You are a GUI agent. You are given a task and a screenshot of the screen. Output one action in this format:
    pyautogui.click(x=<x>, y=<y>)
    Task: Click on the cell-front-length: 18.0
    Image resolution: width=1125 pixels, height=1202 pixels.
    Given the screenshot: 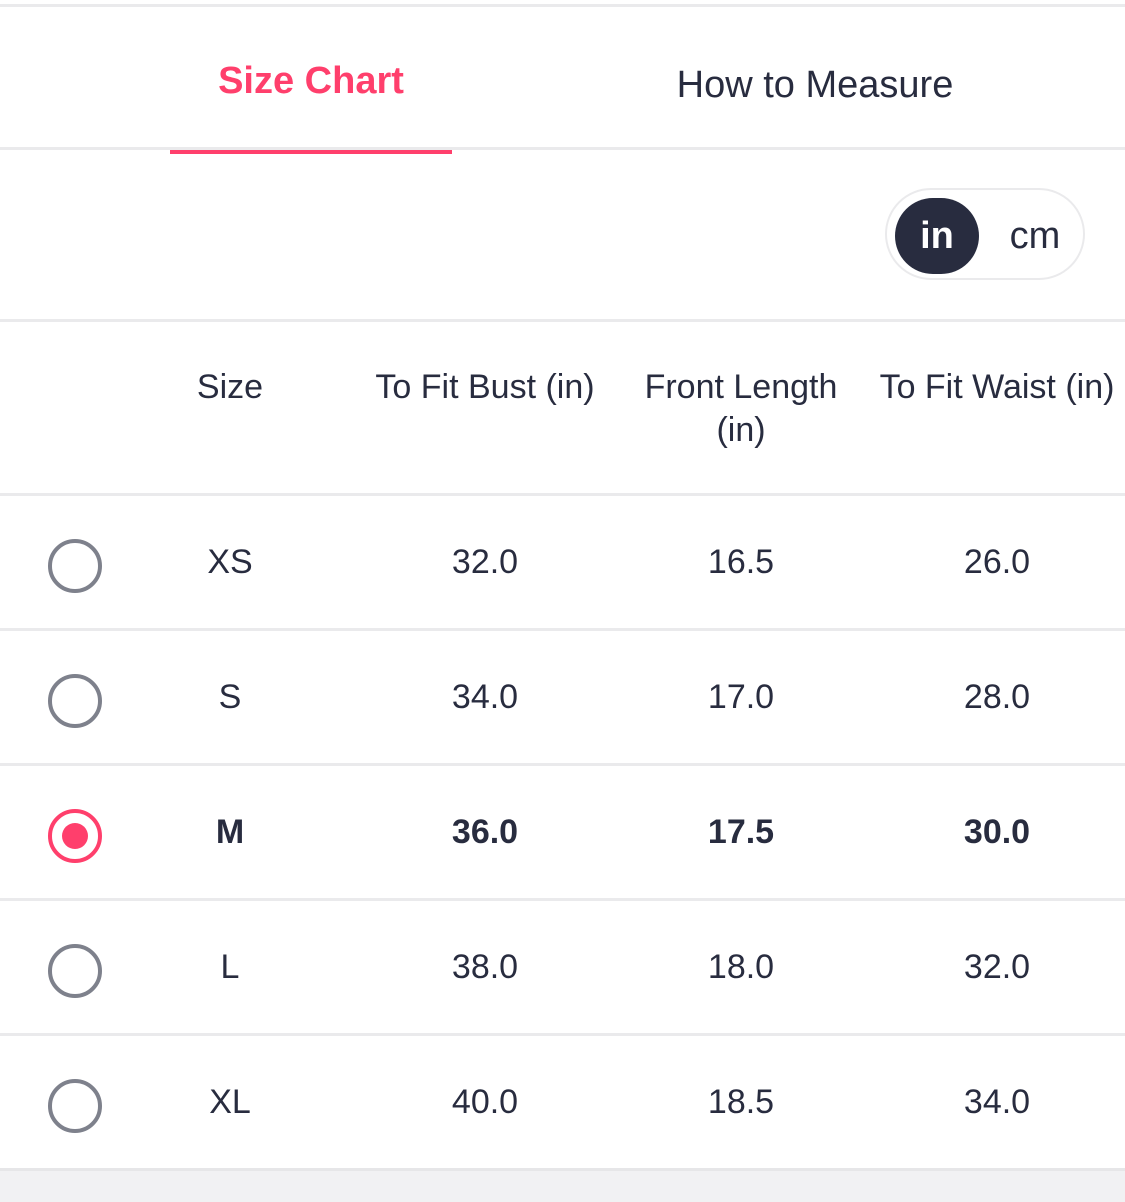 What is the action you would take?
    pyautogui.click(x=741, y=966)
    